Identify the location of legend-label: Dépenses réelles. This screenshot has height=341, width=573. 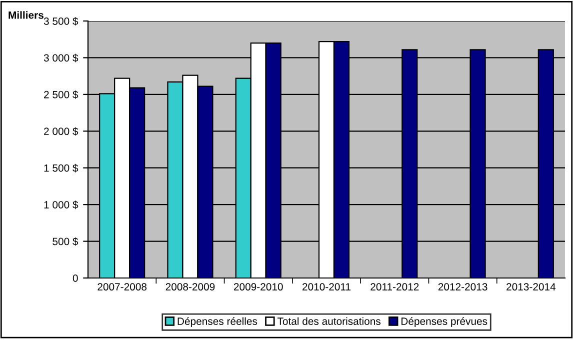
(218, 322).